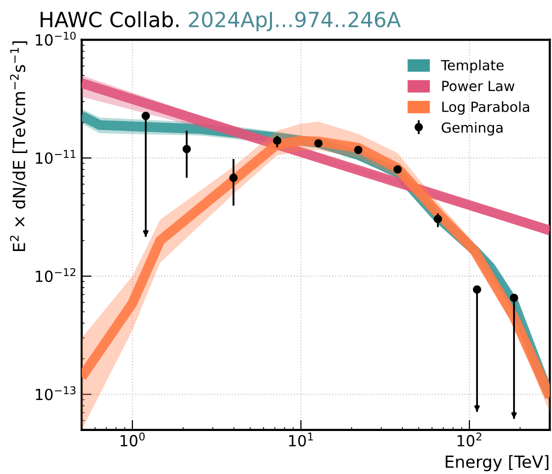 This screenshot has height=474, width=552. What do you see at coordinates (56, 157) in the screenshot?
I see `y-tick-label: 10$^{−11}$` at bounding box center [56, 157].